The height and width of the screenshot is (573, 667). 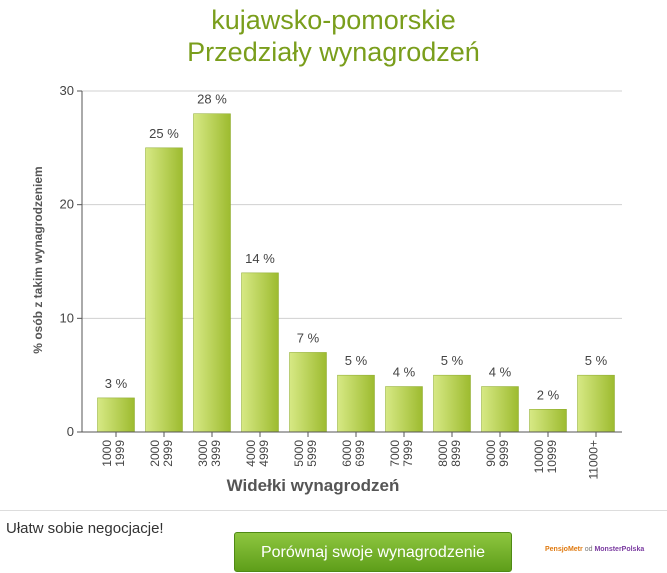 I want to click on x-tick-label: 9999, so click(x=504, y=453).